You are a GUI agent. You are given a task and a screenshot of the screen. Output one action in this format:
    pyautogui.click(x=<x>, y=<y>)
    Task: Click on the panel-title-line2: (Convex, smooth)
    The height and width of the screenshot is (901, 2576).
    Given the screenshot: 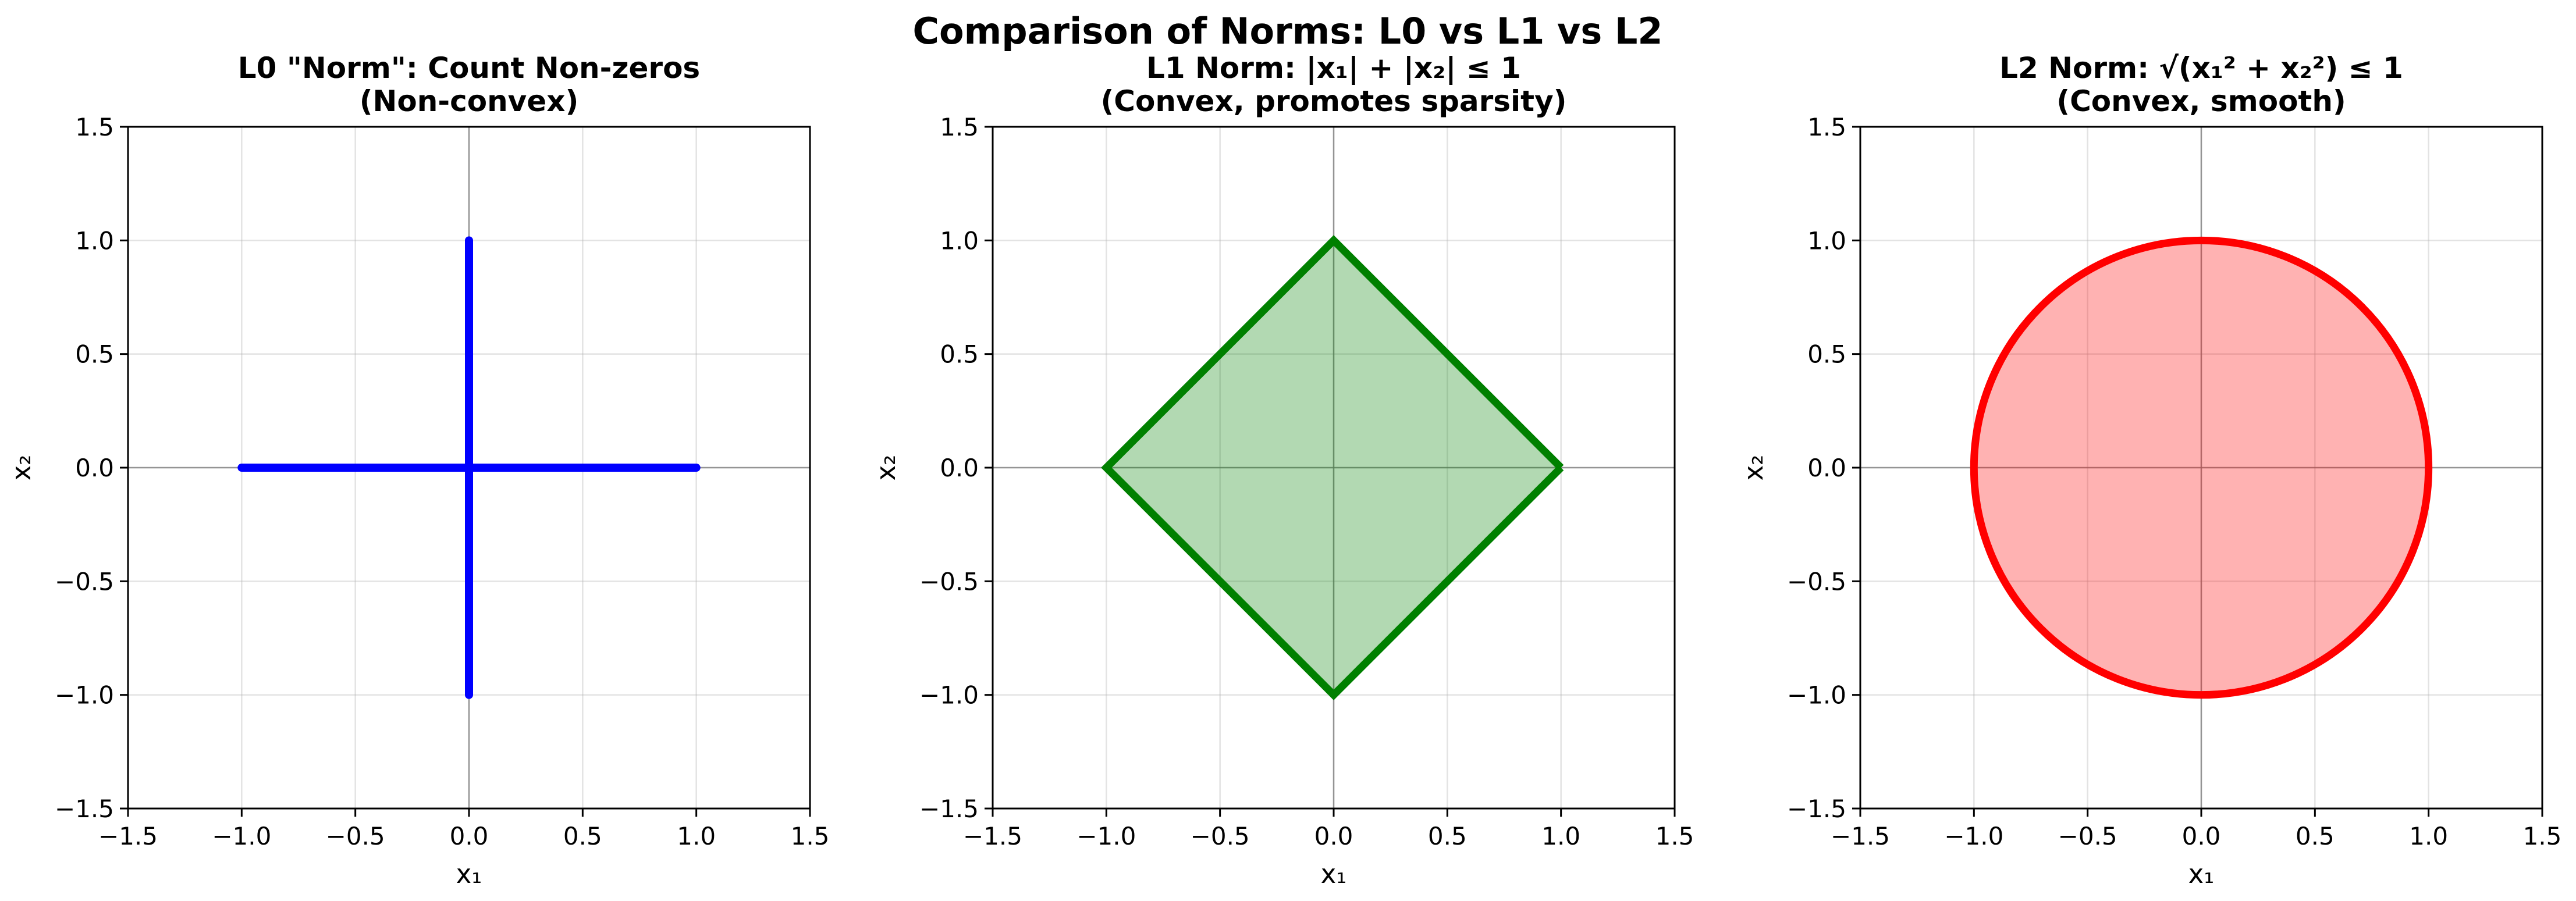 What is the action you would take?
    pyautogui.click(x=2201, y=101)
    